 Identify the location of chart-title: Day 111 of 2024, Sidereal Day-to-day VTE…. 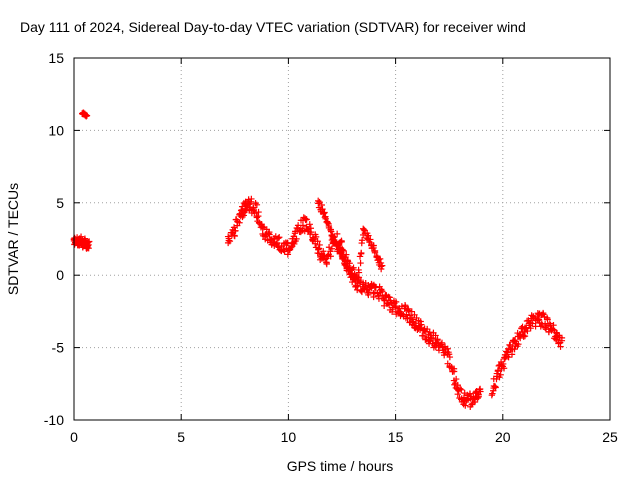
(273, 27).